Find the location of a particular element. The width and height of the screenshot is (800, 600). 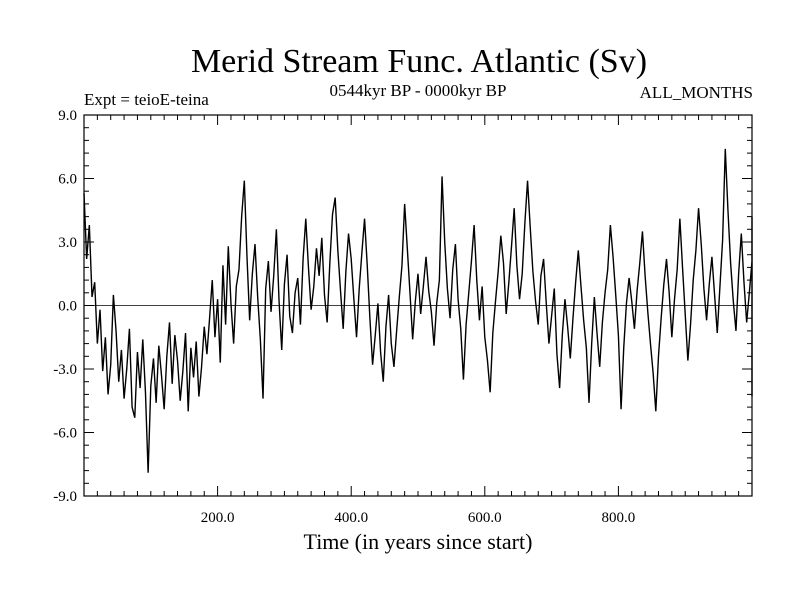

chart-title: Merid Stream Func. Atlantic (Sv) is located at coordinates (419, 61).